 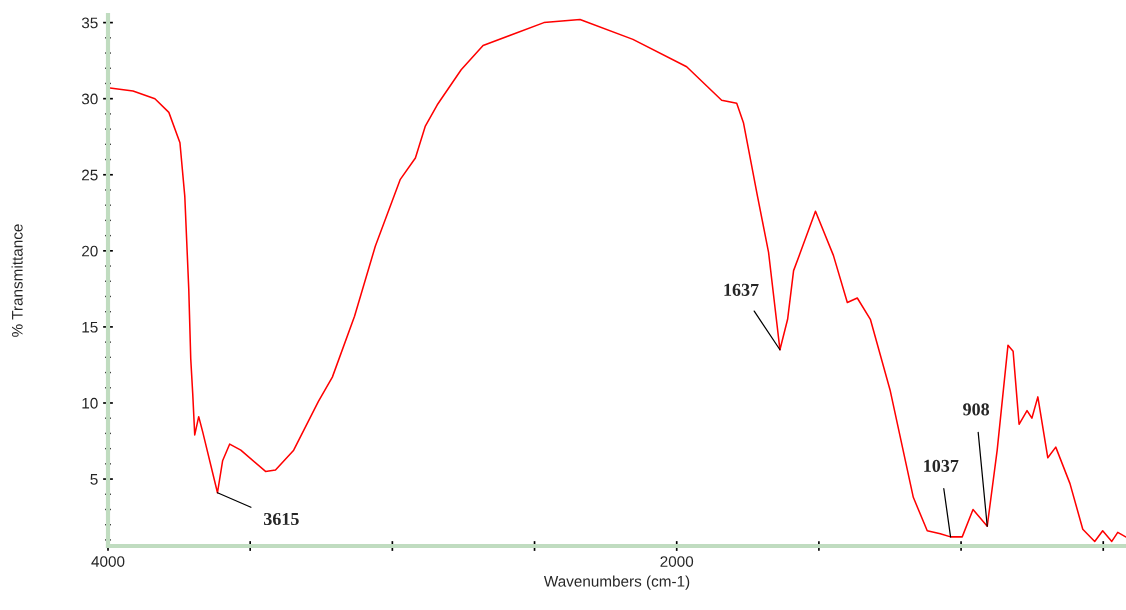 What do you see at coordinates (616, 582) in the screenshot?
I see `x-axis-title: Wavenumbers (cm-1)` at bounding box center [616, 582].